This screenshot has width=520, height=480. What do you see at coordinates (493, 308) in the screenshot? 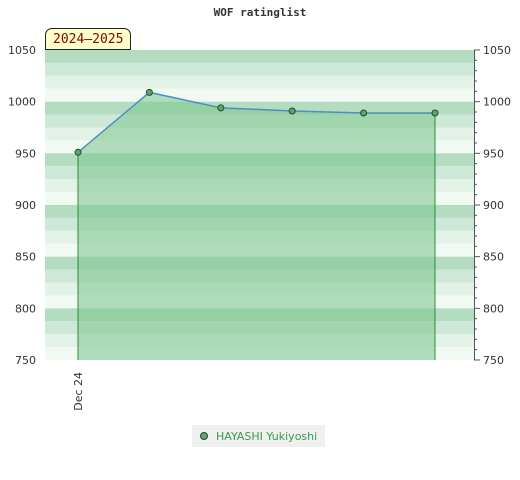
I see `y-tick-label-right: 800` at bounding box center [493, 308].